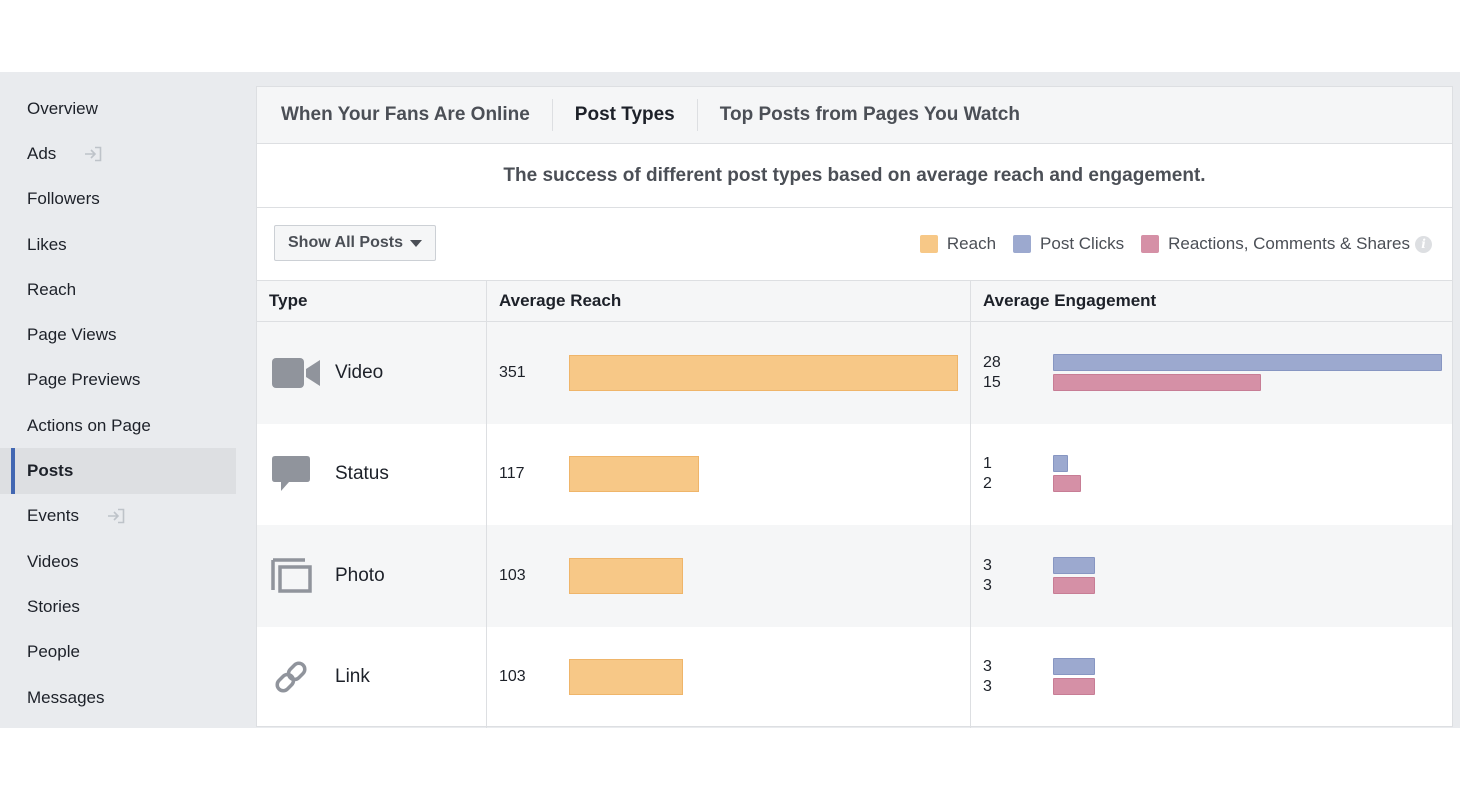 This screenshot has height=800, width=1460. I want to click on legend-item-post-clicks: Post Clicks, so click(1068, 244).